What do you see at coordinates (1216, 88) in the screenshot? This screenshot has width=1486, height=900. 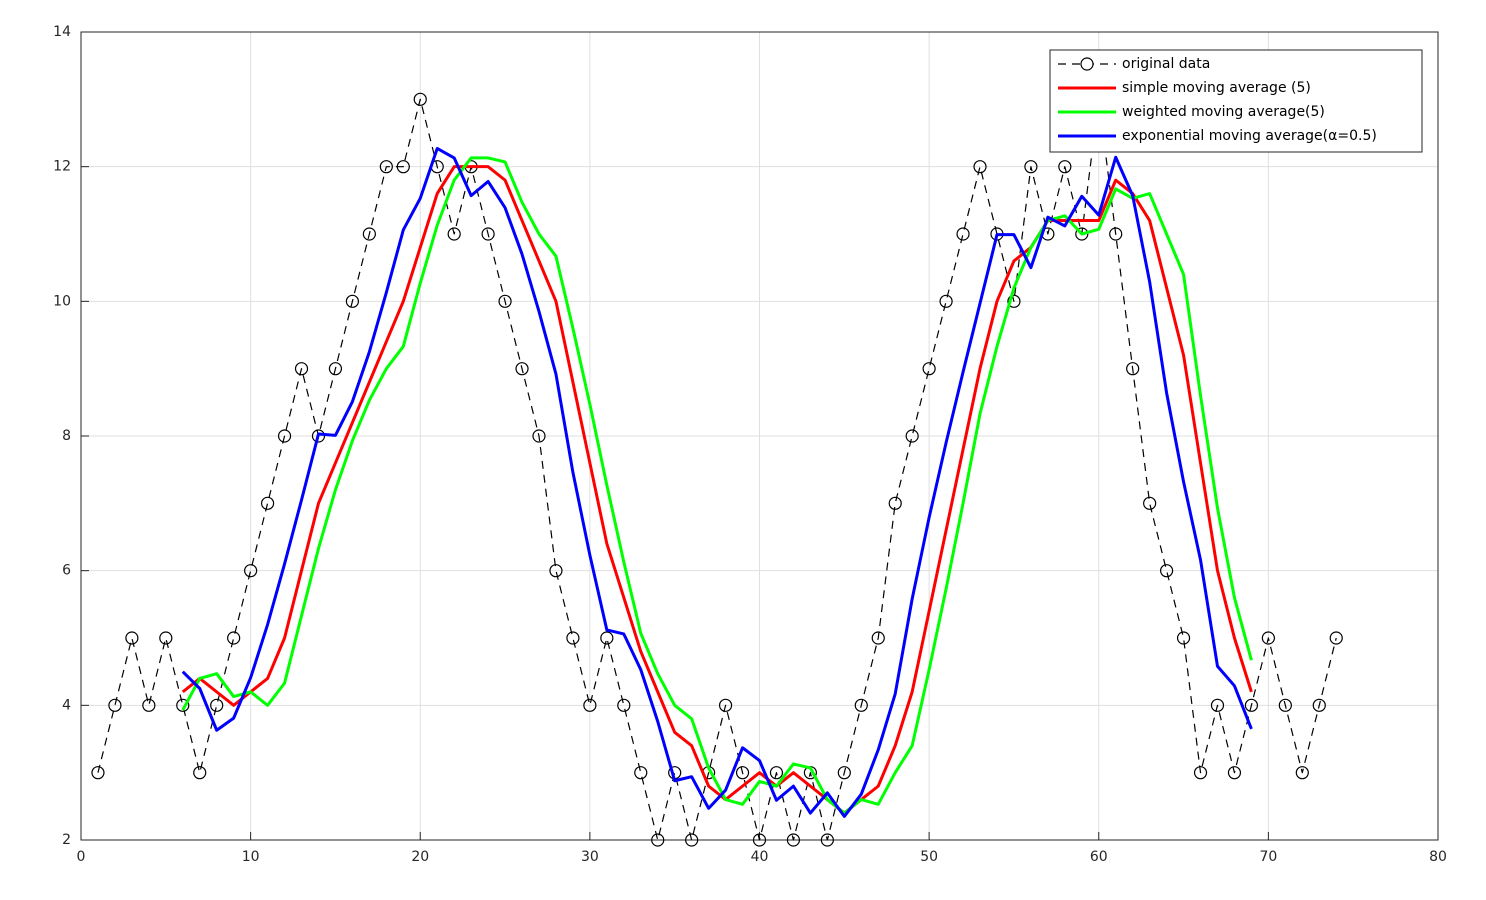 I see `legend-label: simple moving average (5)` at bounding box center [1216, 88].